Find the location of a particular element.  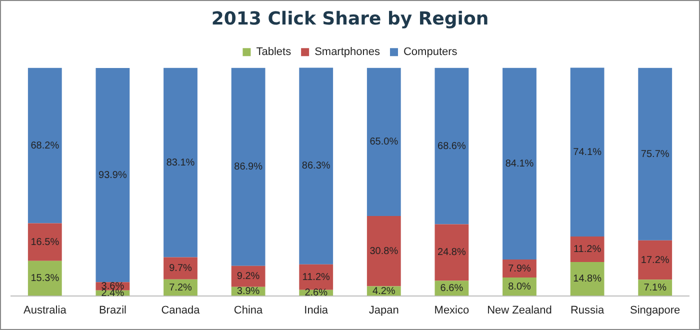

data-label: 86.3% is located at coordinates (316, 166).